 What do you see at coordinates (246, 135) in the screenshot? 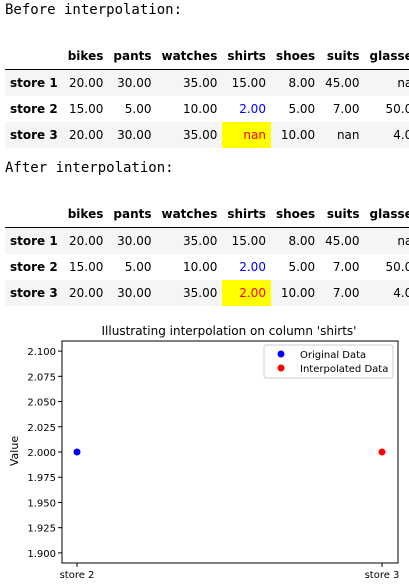
I see `missing-value-cell: nan` at bounding box center [246, 135].